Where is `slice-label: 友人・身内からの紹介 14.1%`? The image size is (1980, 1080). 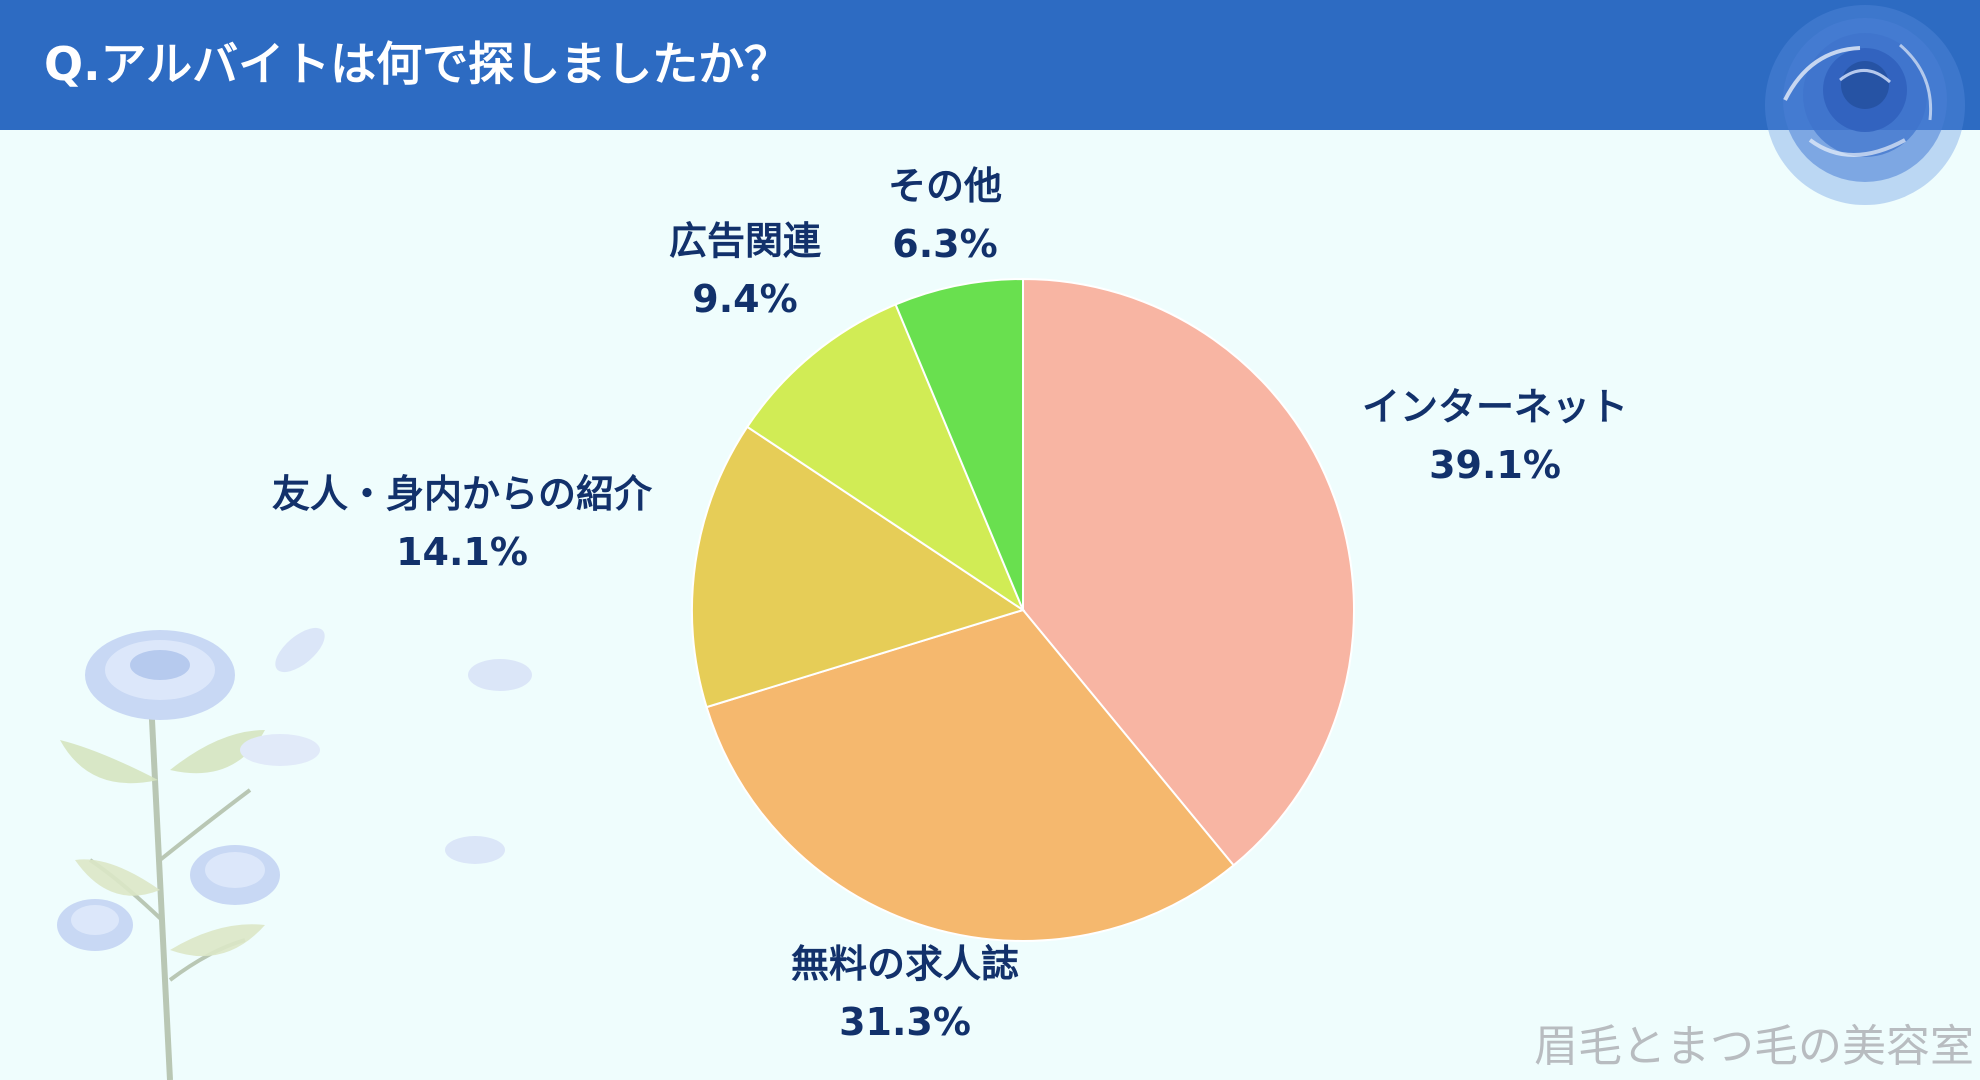 slice-label: 友人・身内からの紹介 14.1% is located at coordinates (462, 523).